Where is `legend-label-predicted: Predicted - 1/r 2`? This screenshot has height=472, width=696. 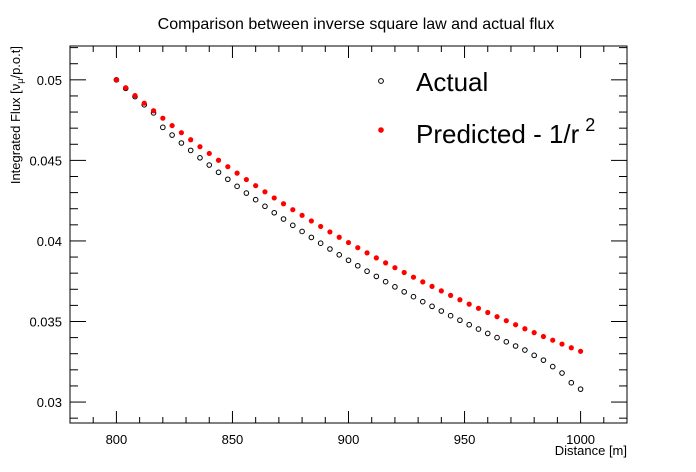 legend-label-predicted: Predicted - 1/r 2 is located at coordinates (505, 132).